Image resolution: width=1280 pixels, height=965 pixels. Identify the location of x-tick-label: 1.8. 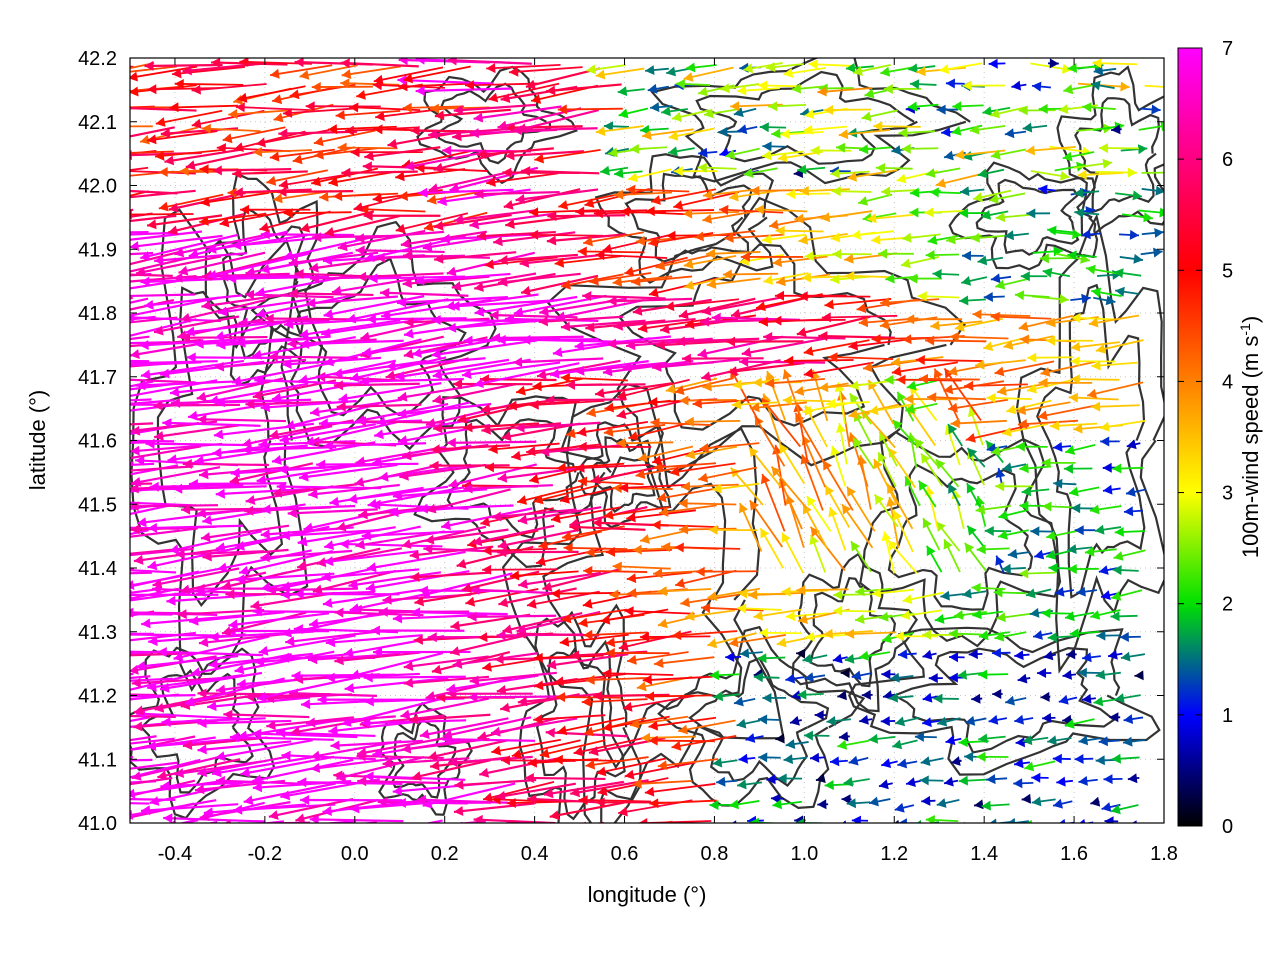
(1164, 854).